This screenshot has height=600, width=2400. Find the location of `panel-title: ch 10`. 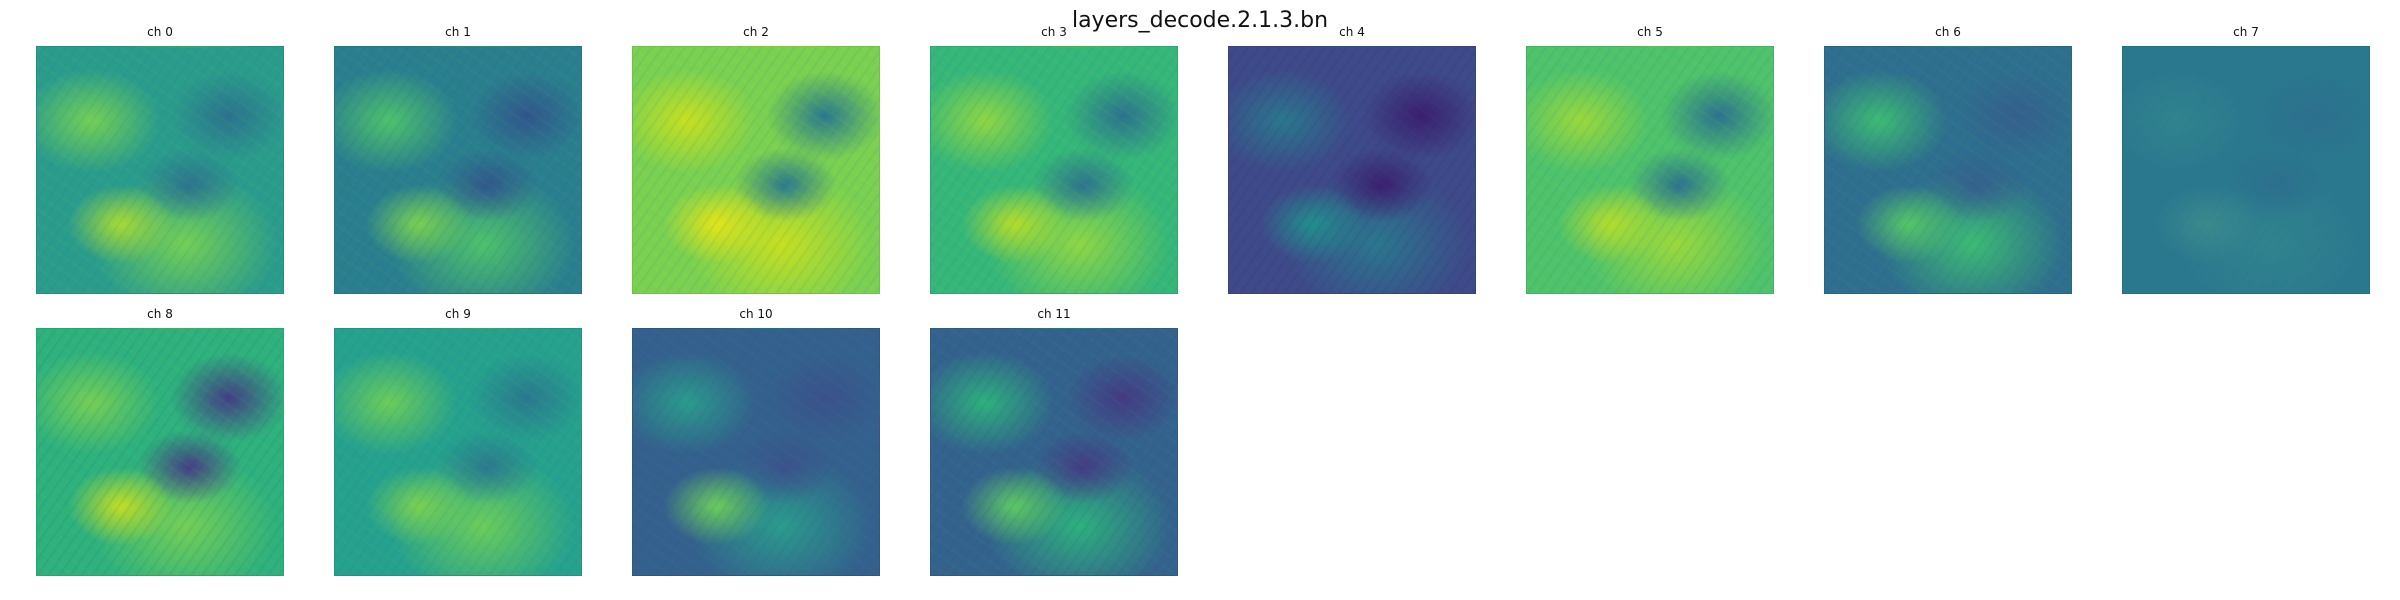

panel-title: ch 10 is located at coordinates (756, 314).